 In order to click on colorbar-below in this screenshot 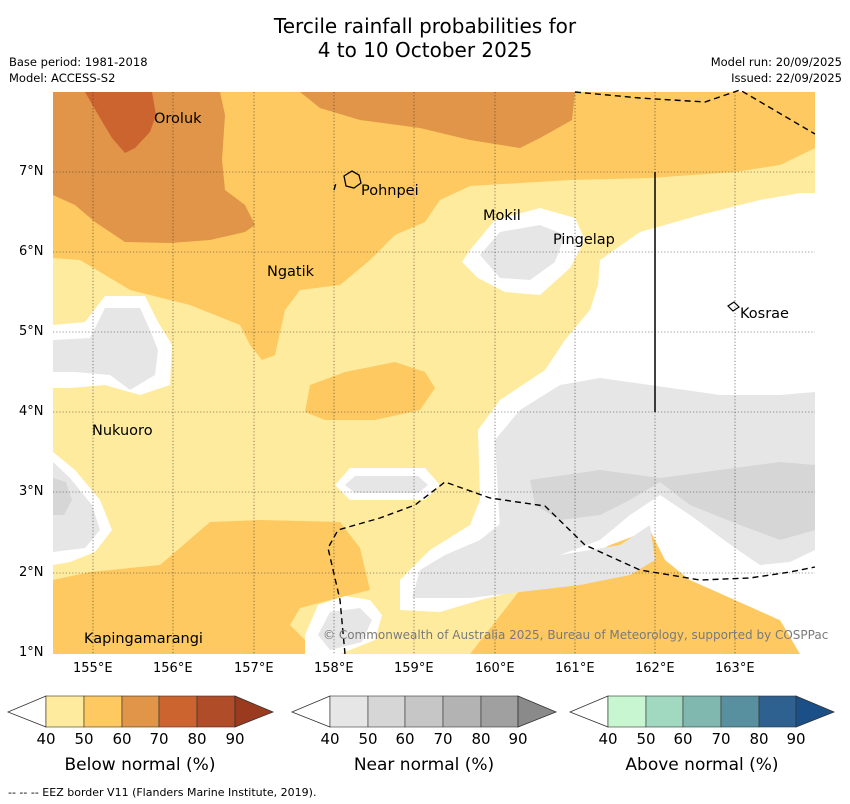, I will do `click(140, 711)`.